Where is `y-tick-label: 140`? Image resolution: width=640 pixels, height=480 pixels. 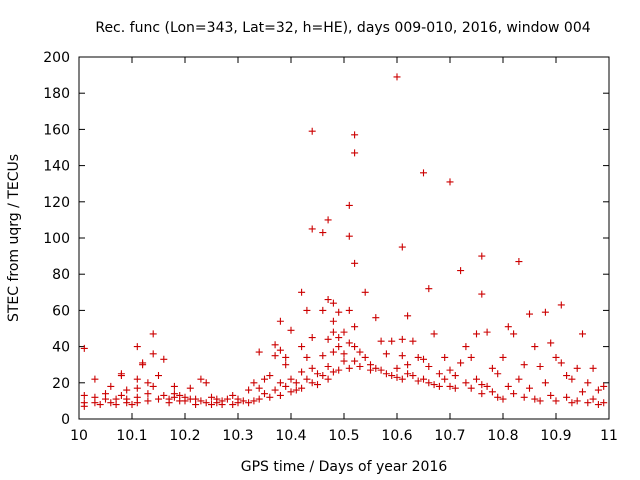
y-tick-label: 140 is located at coordinates (56, 167).